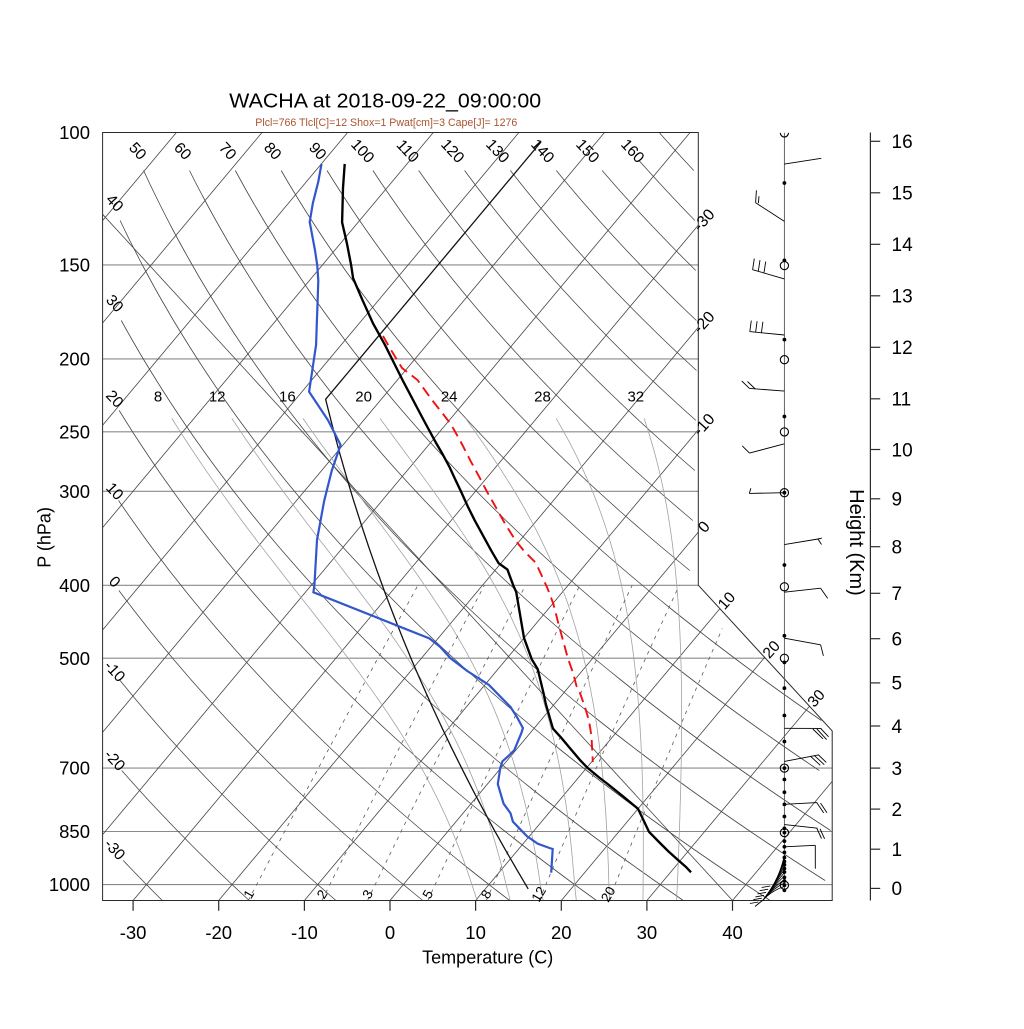 The image size is (1024, 1029). I want to click on svg-text: 1000, so click(69, 884).